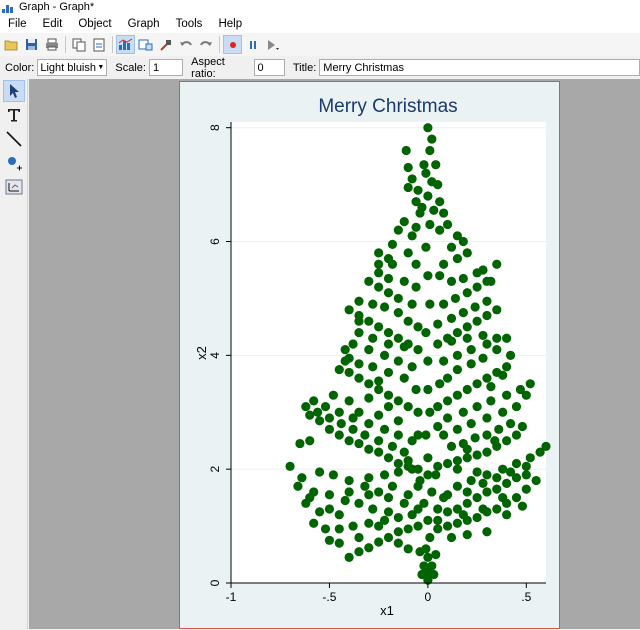  Describe the element at coordinates (479, 67) in the screenshot. I see `title-input: Merry Christmas` at that location.